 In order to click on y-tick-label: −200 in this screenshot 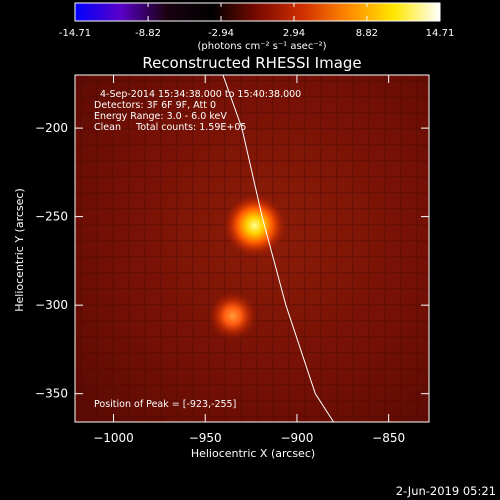, I will do `click(51, 128)`.